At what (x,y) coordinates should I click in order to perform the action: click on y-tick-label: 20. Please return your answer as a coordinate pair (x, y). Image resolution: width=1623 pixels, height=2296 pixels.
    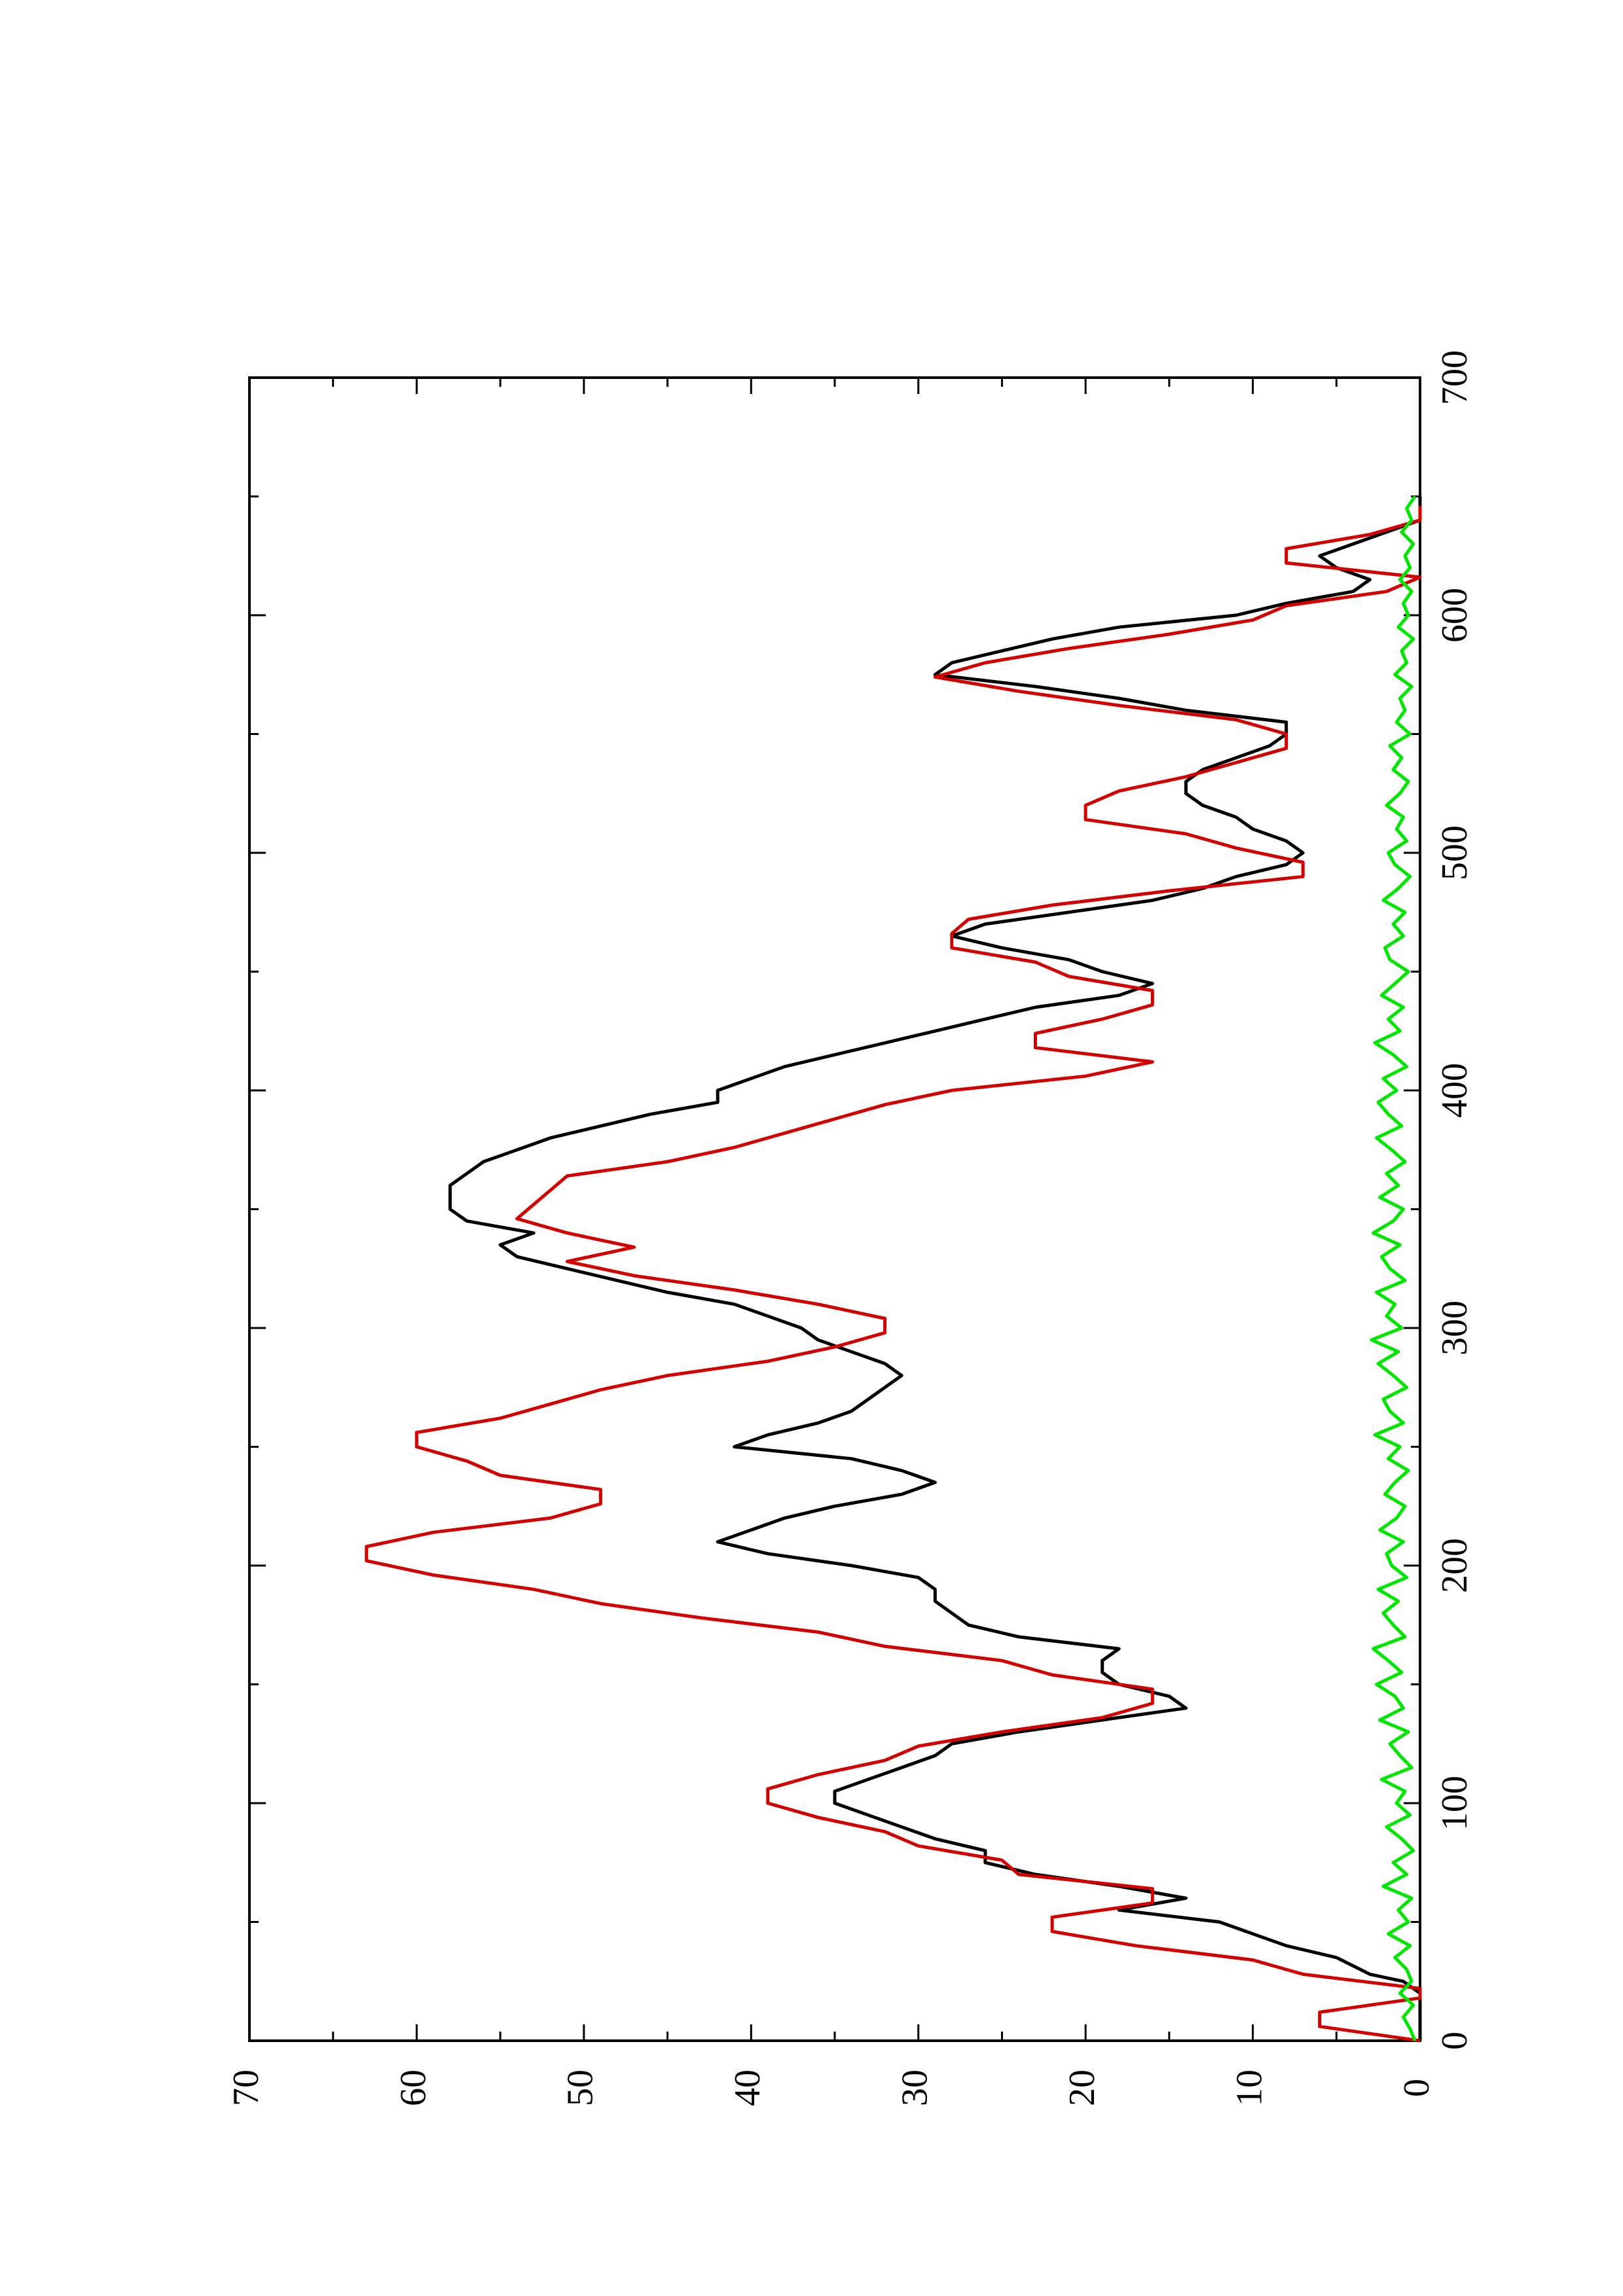
    Looking at the image, I should click on (1082, 2088).